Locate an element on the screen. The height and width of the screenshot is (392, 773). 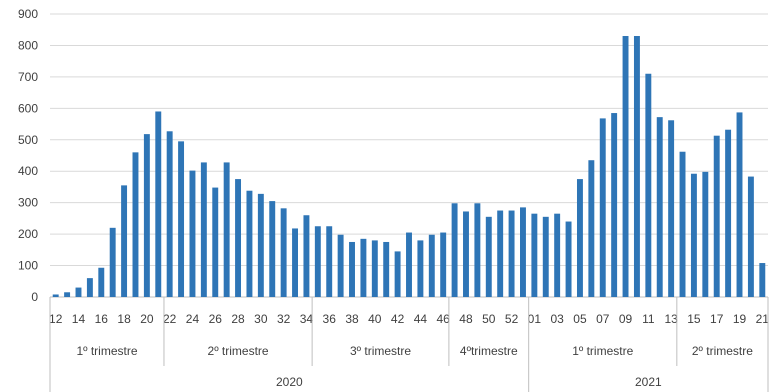
y-tick-label: 900 is located at coordinates (28, 14).